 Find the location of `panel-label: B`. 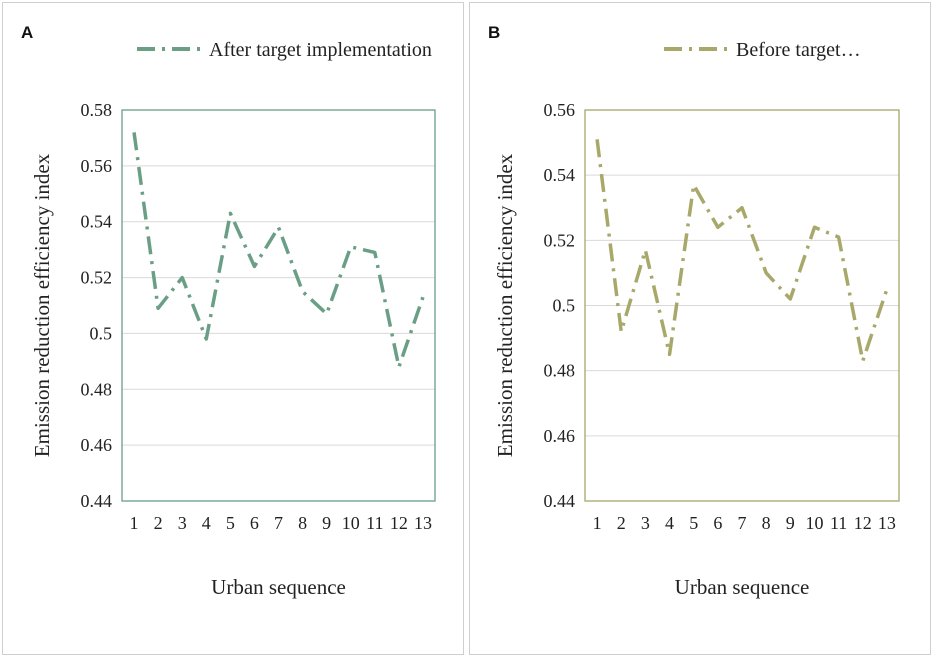

panel-label: B is located at coordinates (494, 32).